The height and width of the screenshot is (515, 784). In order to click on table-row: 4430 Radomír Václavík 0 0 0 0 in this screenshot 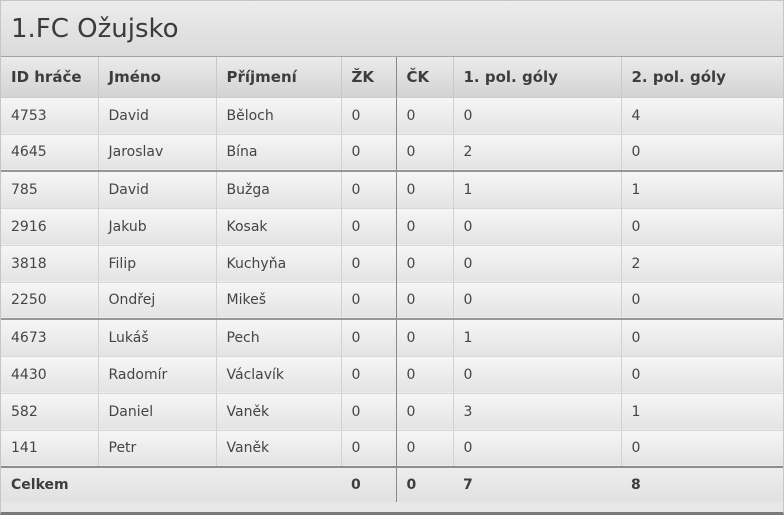, I will do `click(392, 374)`.